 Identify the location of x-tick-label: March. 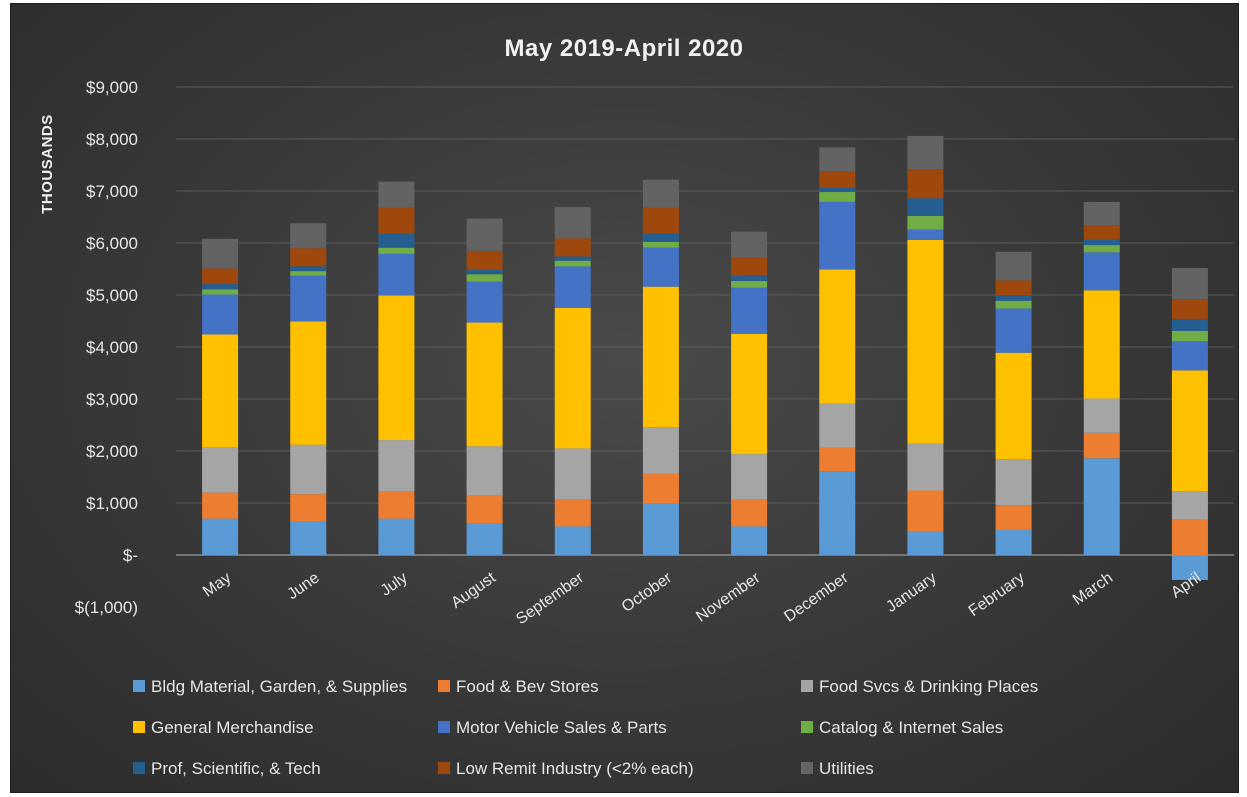
(1093, 588).